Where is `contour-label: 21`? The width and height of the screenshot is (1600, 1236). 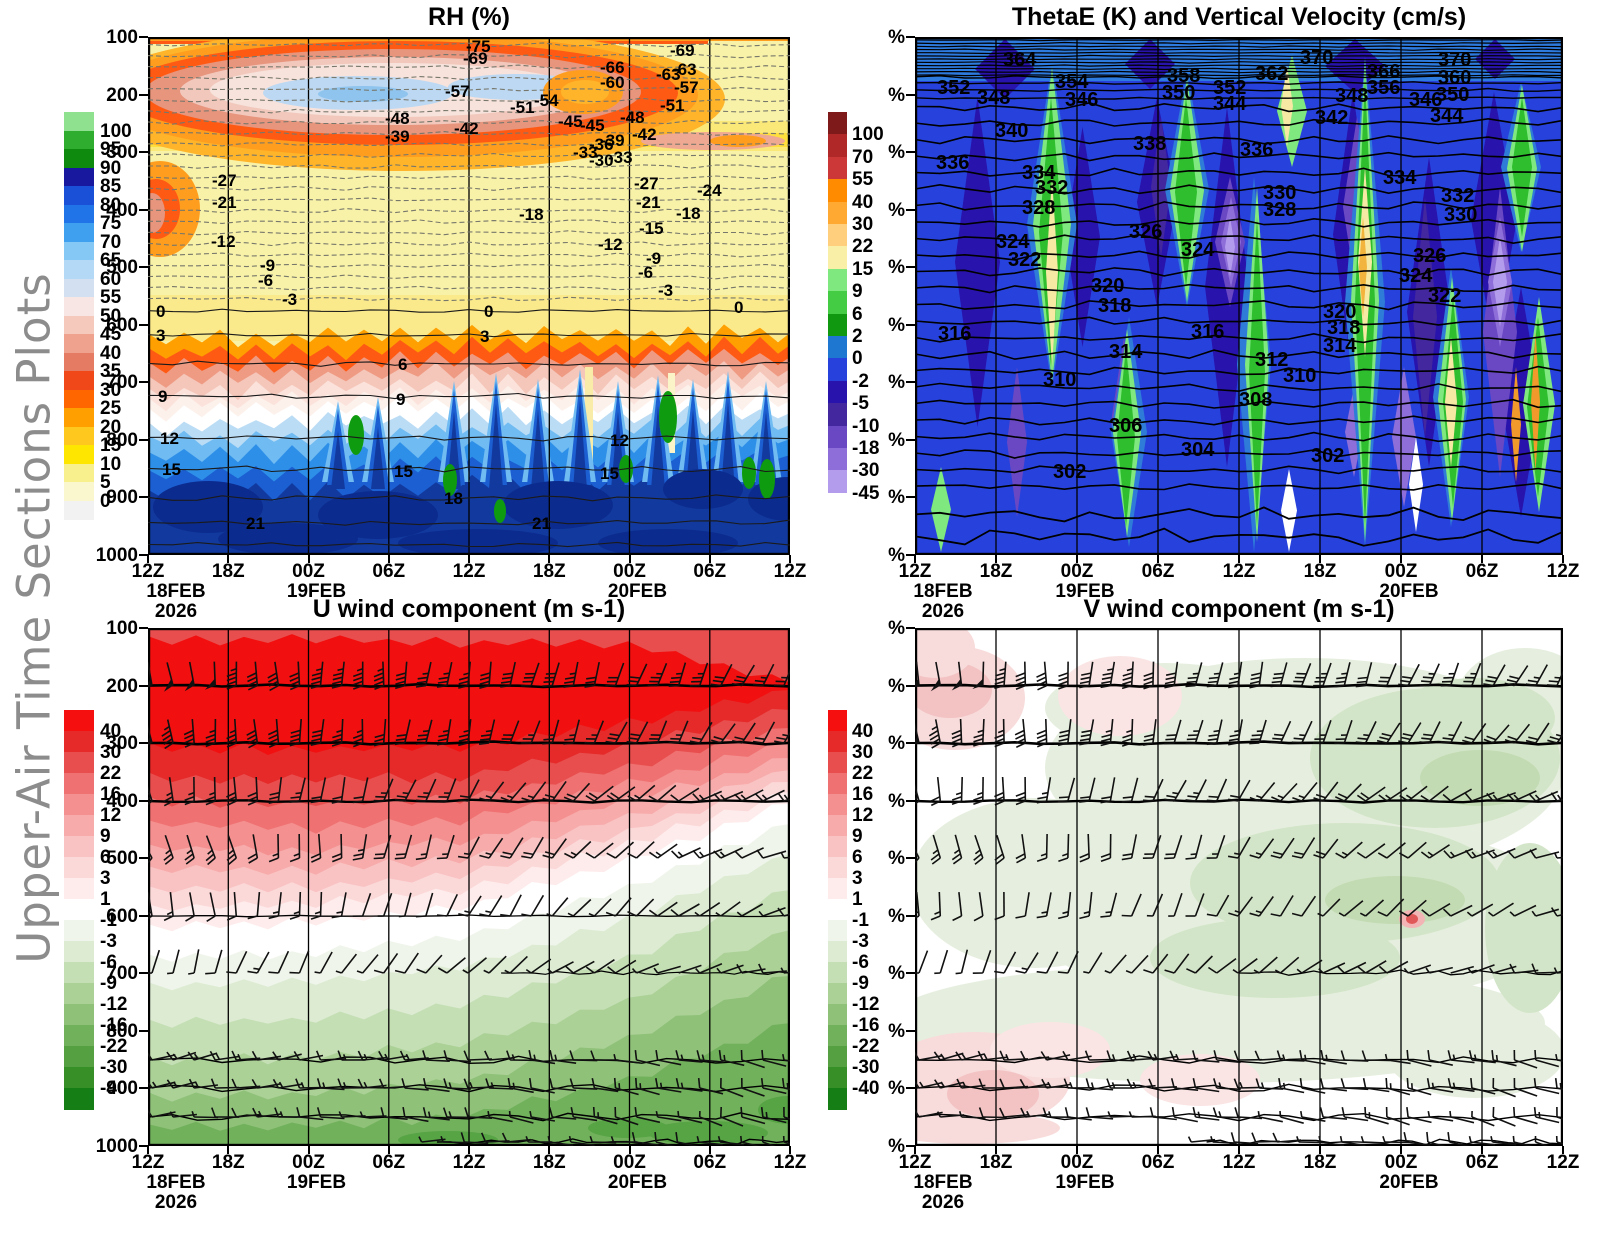 contour-label: 21 is located at coordinates (541, 523).